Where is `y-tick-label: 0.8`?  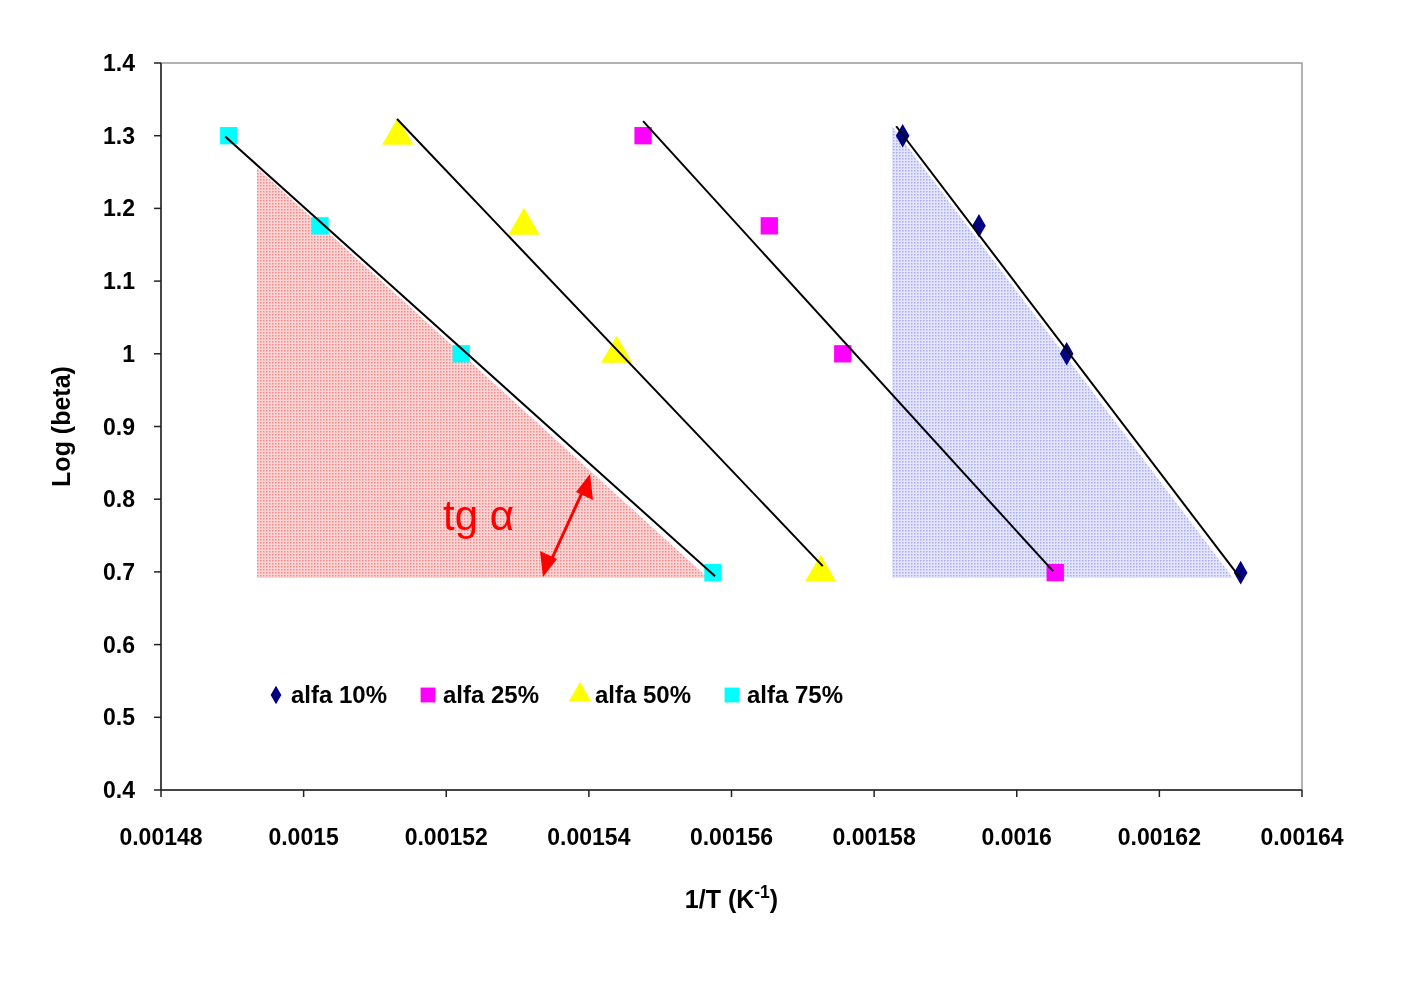
y-tick-label: 0.8 is located at coordinates (119, 499).